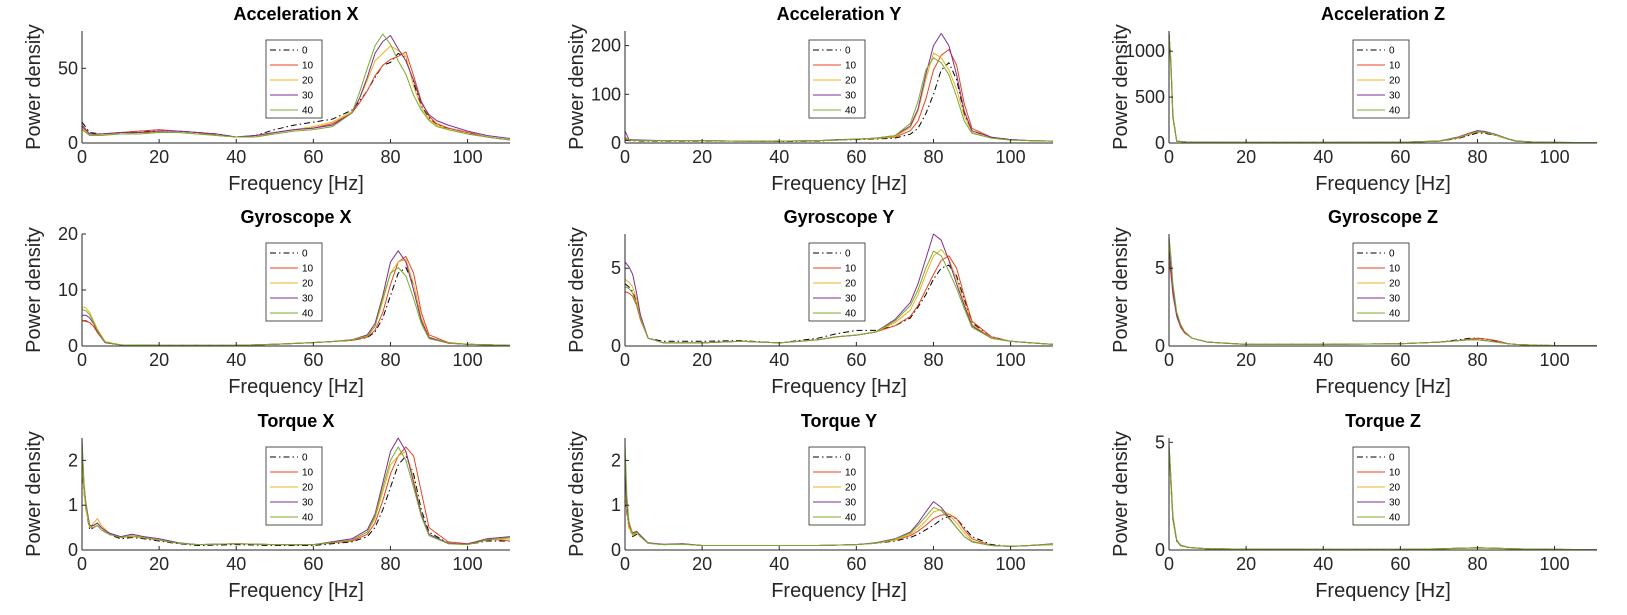 The image size is (1627, 615). Describe the element at coordinates (606, 94) in the screenshot. I see `y-tick-label: 100` at that location.